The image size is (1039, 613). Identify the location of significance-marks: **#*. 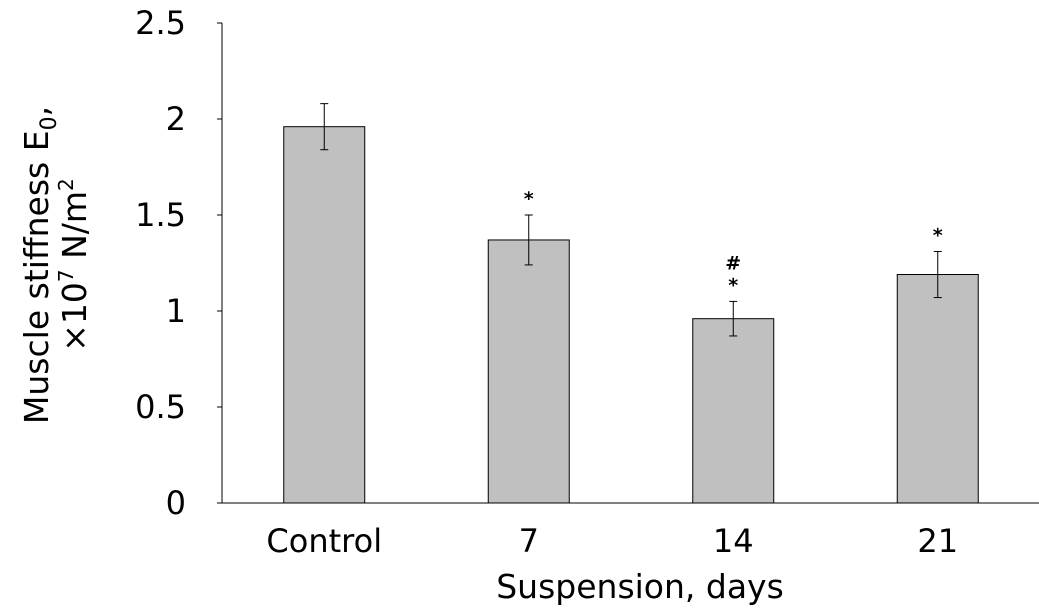
(733, 242).